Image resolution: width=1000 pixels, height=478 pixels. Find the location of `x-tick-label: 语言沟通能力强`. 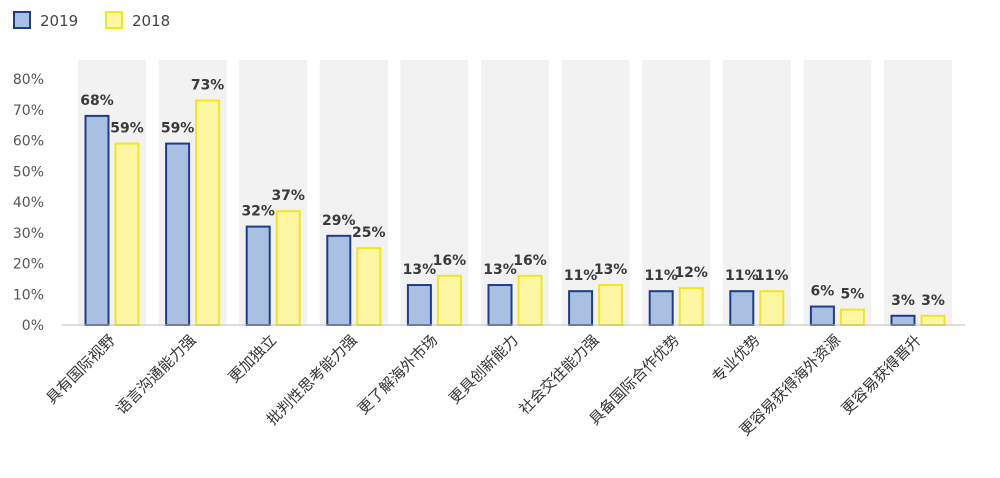

x-tick-label: 语言沟通能力强 is located at coordinates (155, 374).